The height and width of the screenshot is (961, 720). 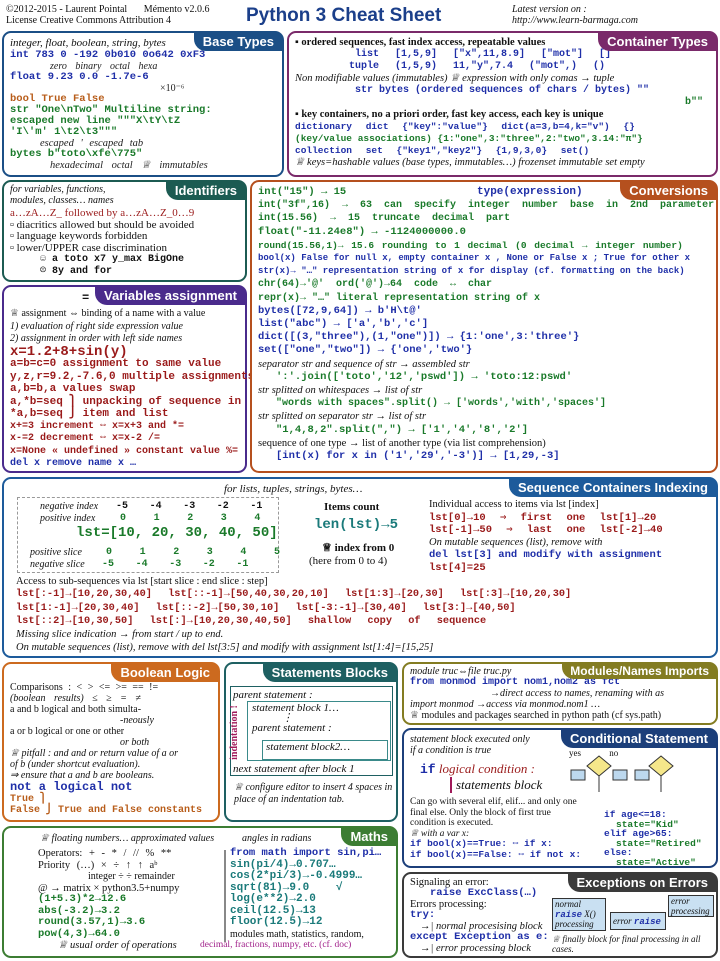 I want to click on negative-index-cell: -2, so click(x=222, y=506).